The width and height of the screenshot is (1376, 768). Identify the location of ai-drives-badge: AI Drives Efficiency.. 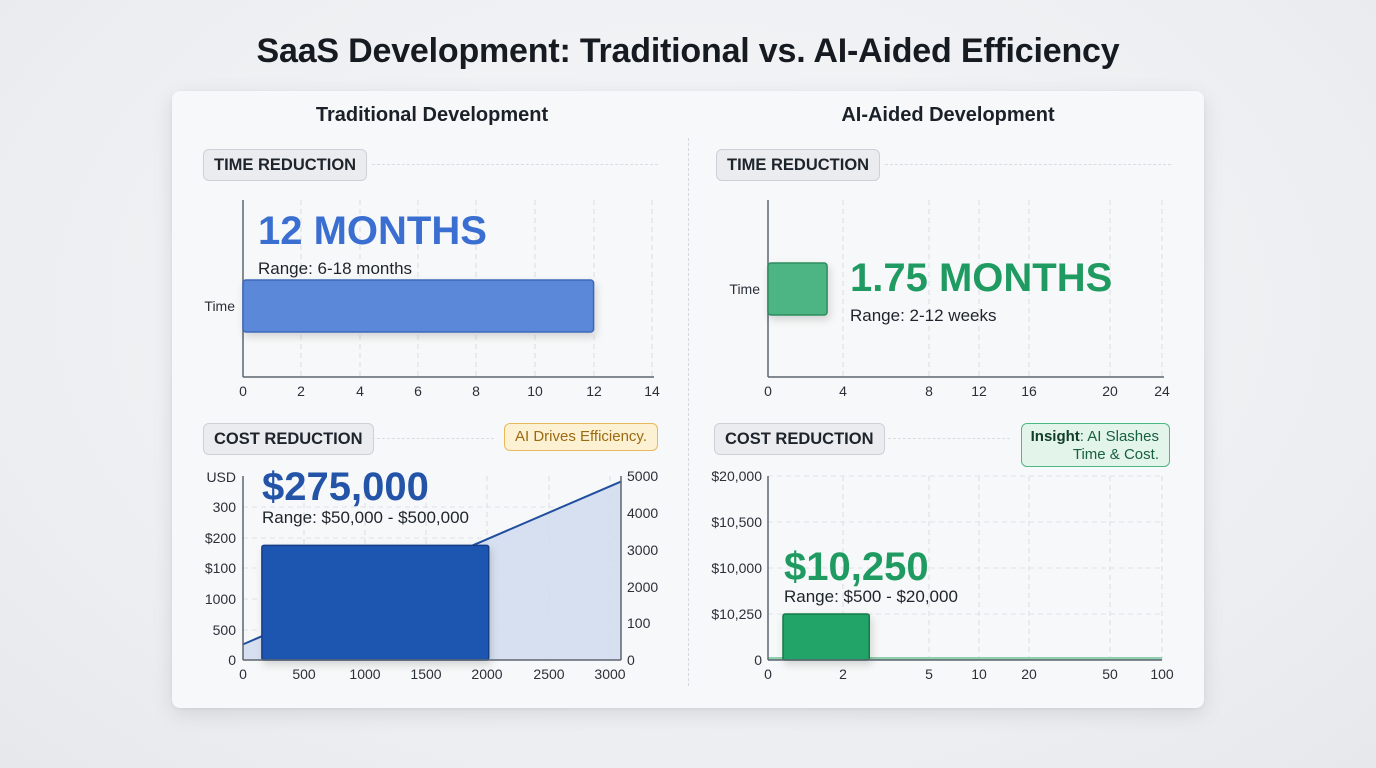
(581, 437).